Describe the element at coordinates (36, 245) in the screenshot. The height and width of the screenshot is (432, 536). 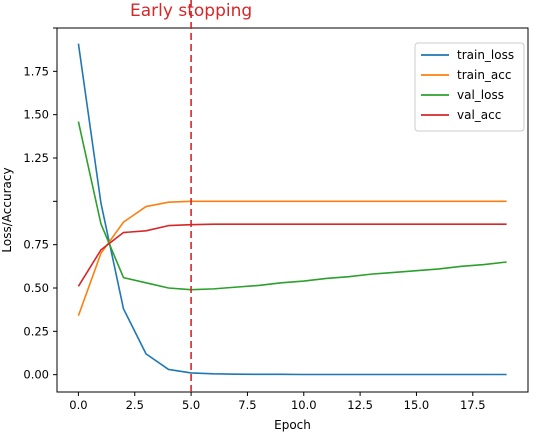
I see `y-tick-label: 0.75` at that location.